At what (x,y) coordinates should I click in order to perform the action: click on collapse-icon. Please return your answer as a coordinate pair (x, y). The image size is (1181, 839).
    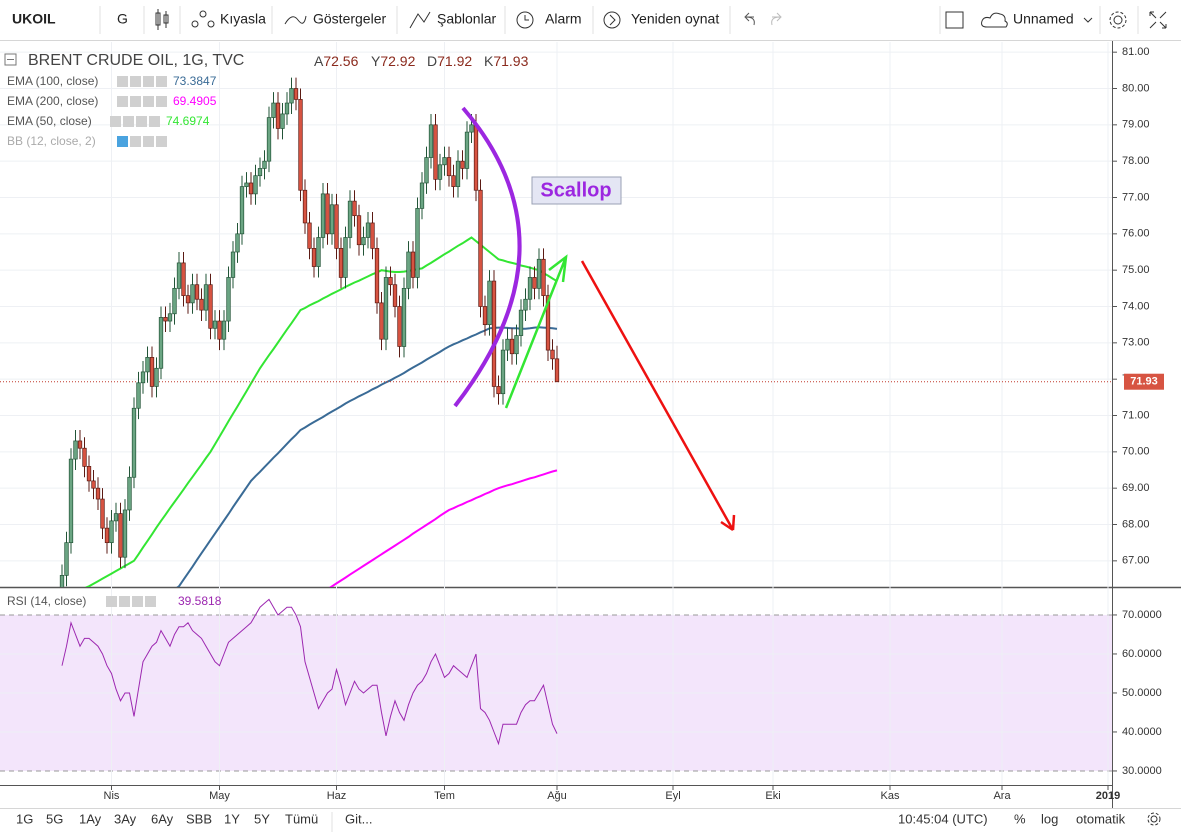
    Looking at the image, I should click on (10, 59).